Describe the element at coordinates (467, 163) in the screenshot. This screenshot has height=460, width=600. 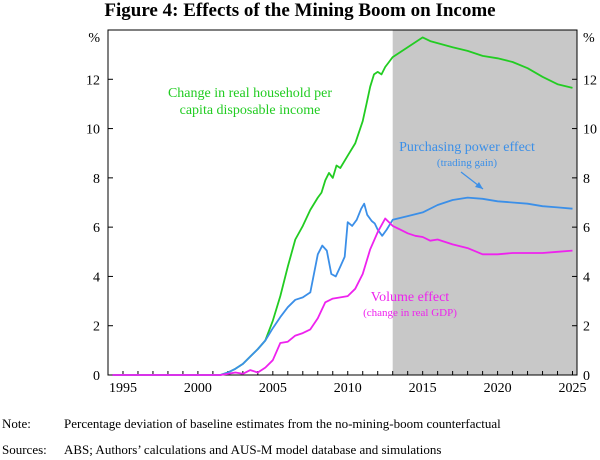
I see `series-sublabel-purchasing: (trading gain)` at that location.